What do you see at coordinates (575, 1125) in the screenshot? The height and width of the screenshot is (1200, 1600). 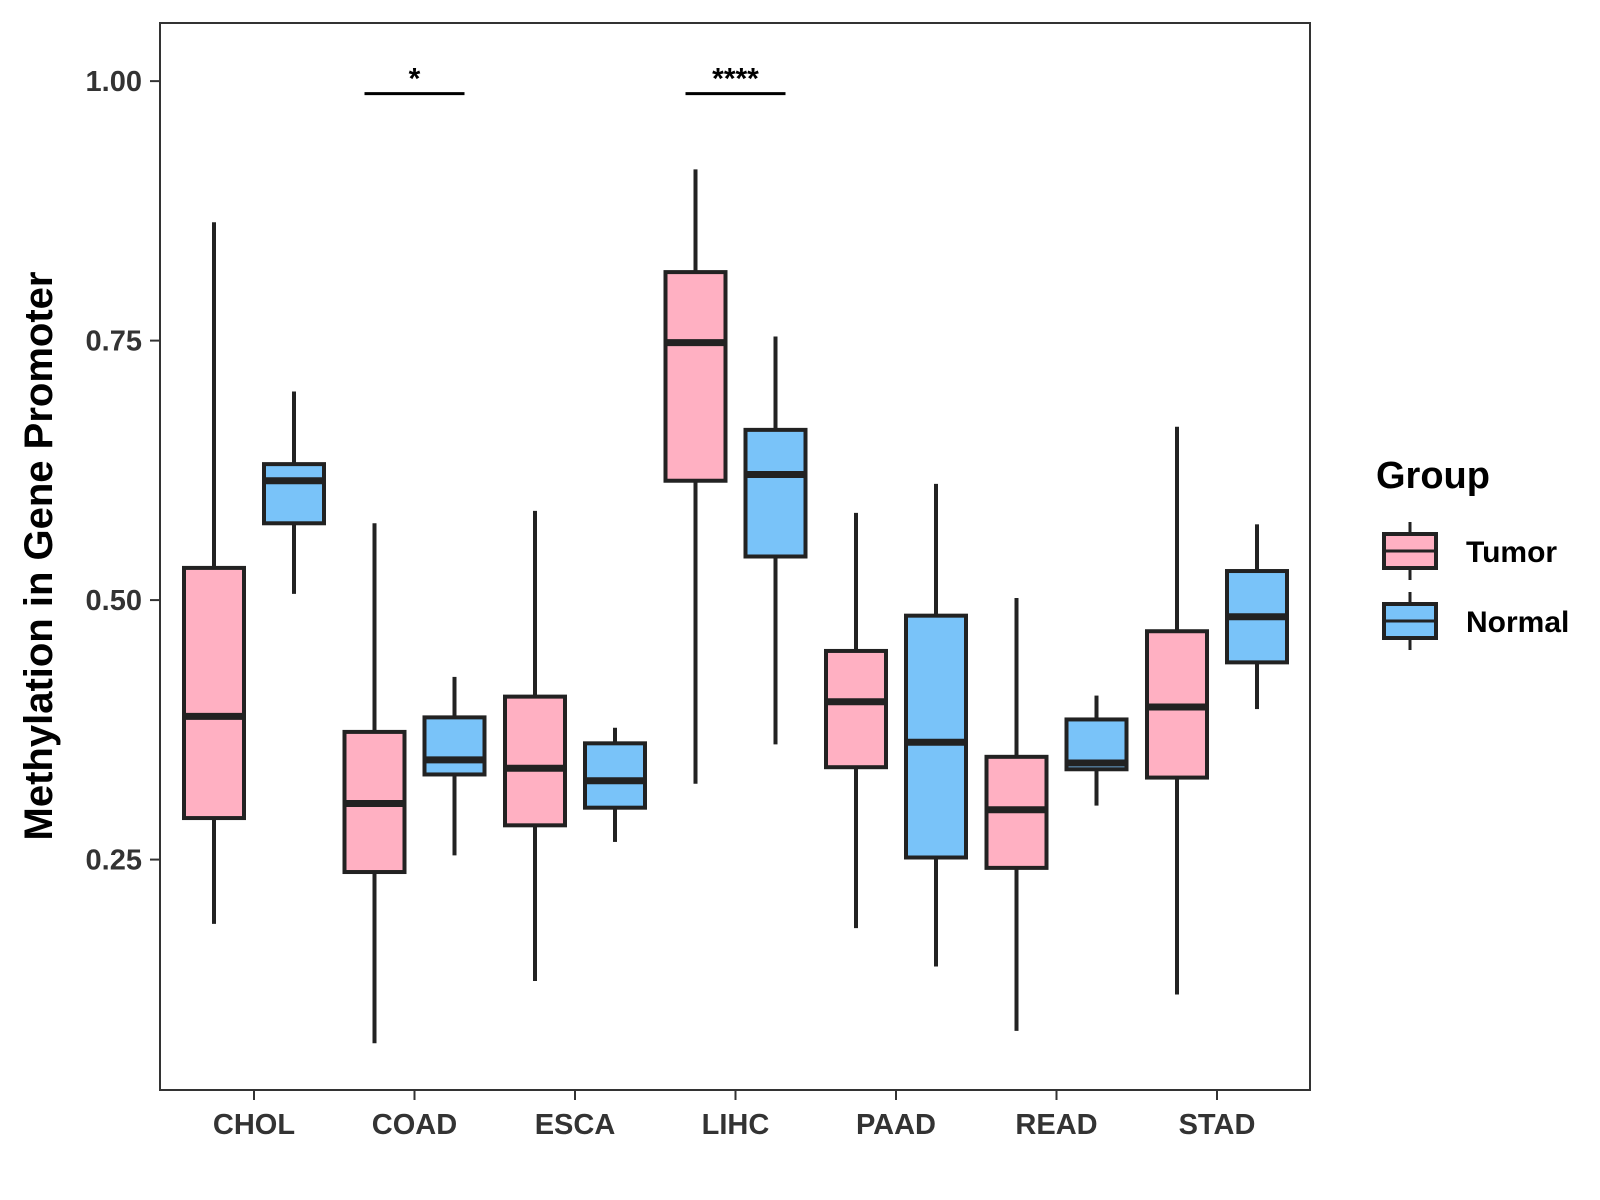 I see `x-tick-label: ESCA` at bounding box center [575, 1125].